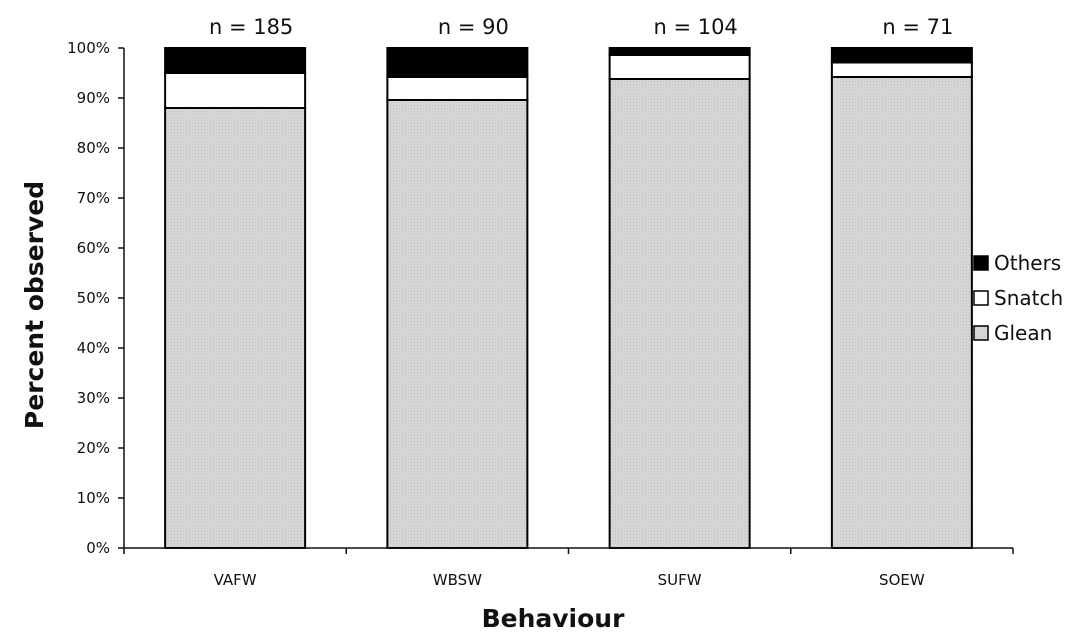  I want to click on y-tick-label: 0%, so click(98, 548).